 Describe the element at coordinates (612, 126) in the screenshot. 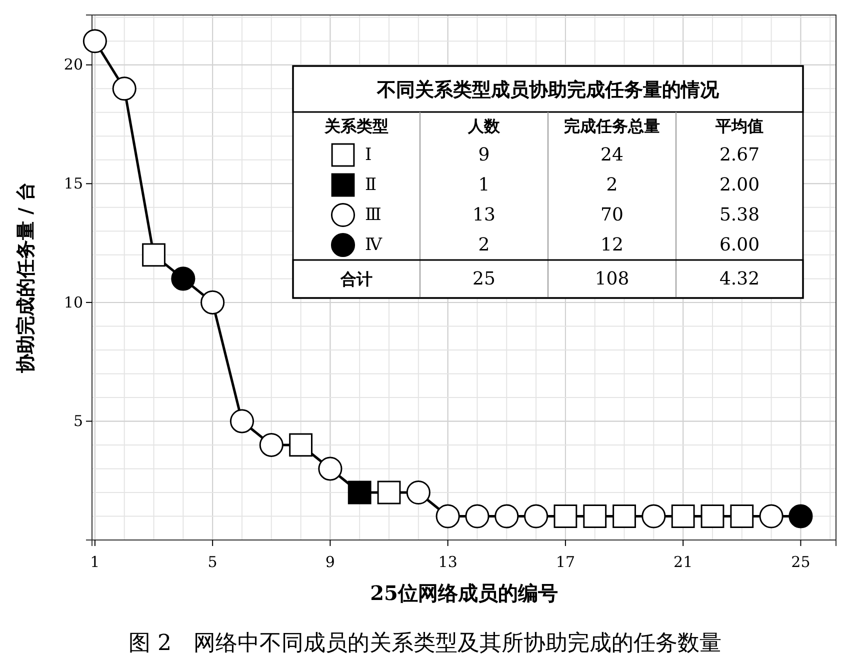

I see `annotation: 完成任务总量` at that location.